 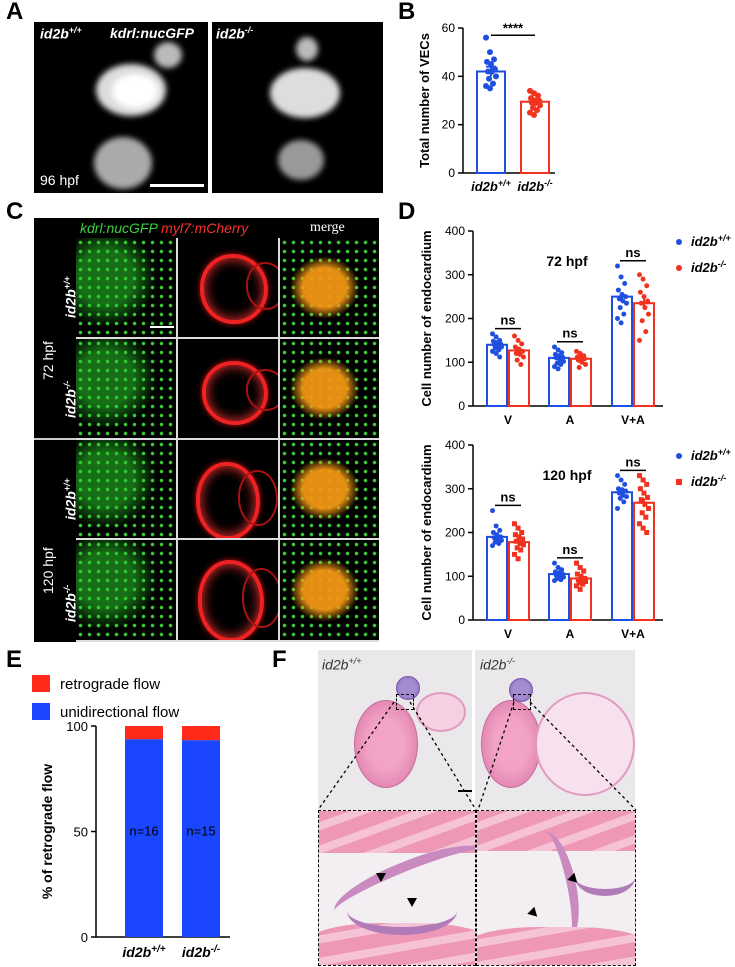 What do you see at coordinates (455, 362) in the screenshot?
I see `d72-ytick-label: 100` at bounding box center [455, 362].